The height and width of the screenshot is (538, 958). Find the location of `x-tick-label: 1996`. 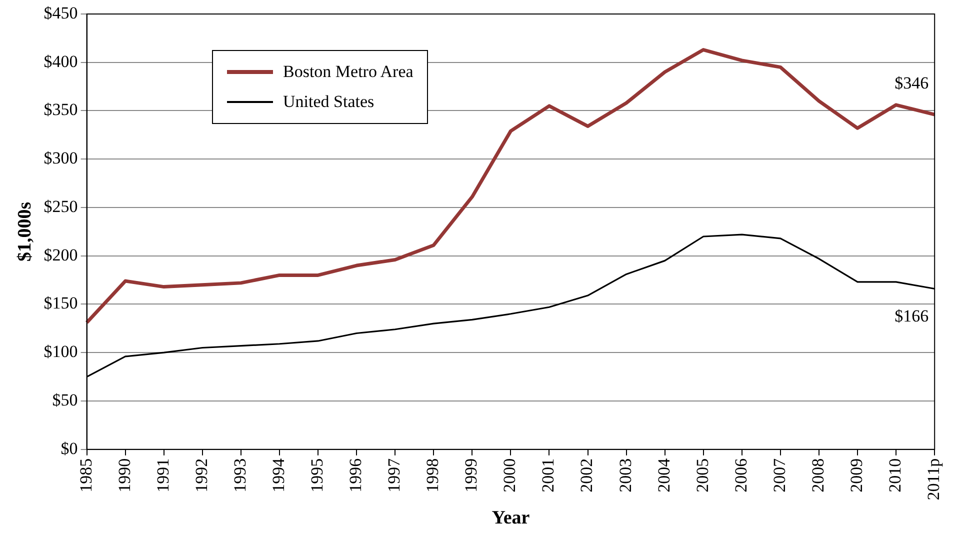

x-tick-label: 1996 is located at coordinates (356, 475).